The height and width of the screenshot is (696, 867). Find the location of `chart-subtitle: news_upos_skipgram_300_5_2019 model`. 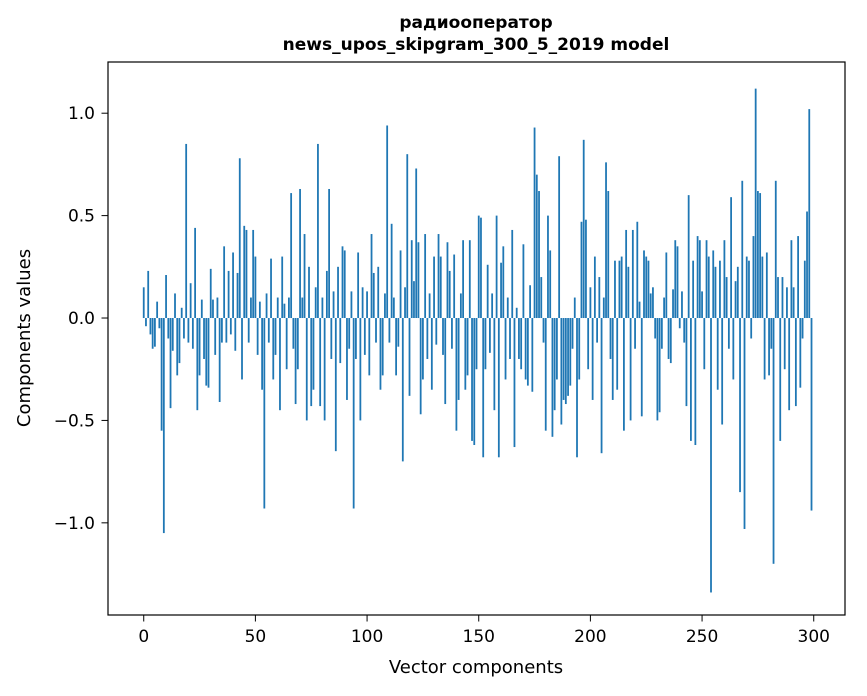

chart-subtitle: news_upos_skipgram_300_5_2019 model is located at coordinates (476, 45).